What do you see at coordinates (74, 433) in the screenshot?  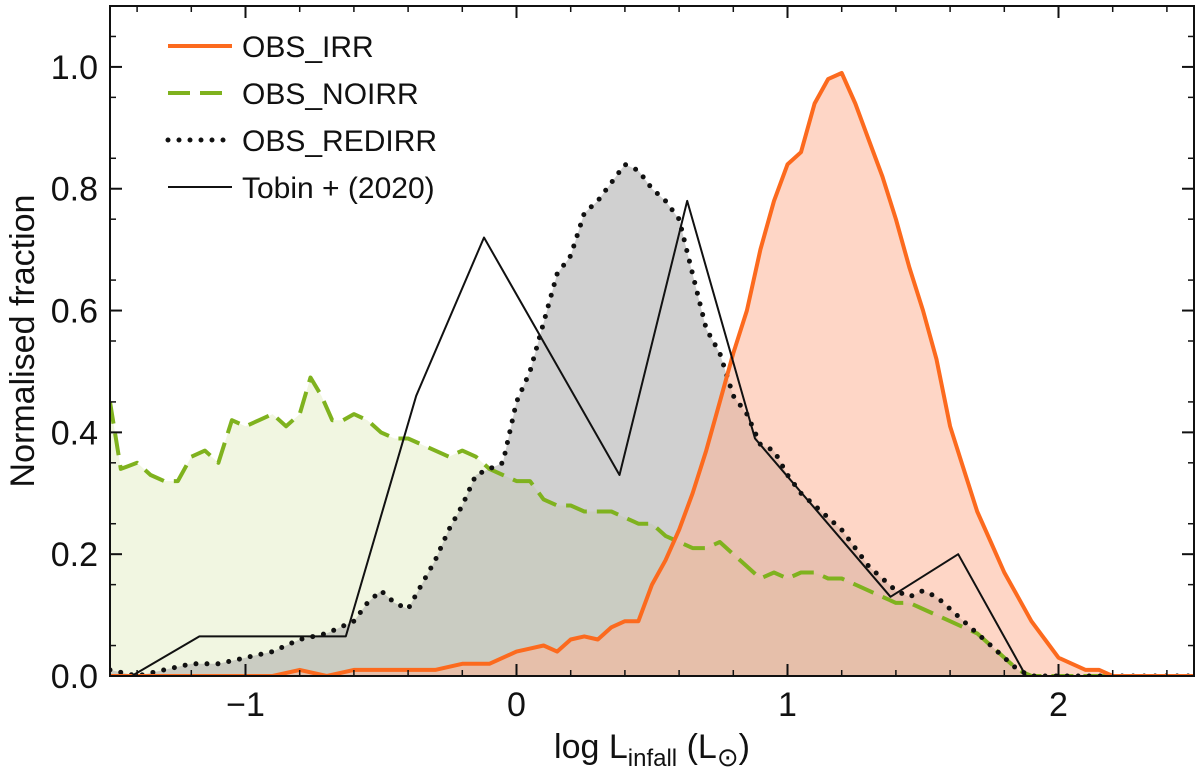 I see `y-tick-label: 0.4` at bounding box center [74, 433].